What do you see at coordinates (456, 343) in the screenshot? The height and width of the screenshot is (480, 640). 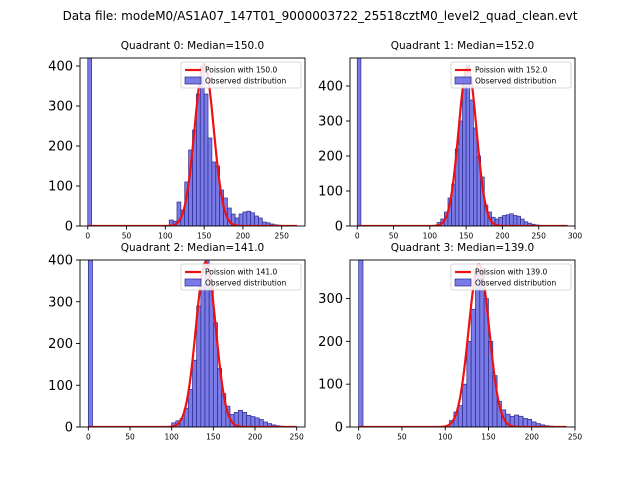 I see `histogram-bars` at bounding box center [456, 343].